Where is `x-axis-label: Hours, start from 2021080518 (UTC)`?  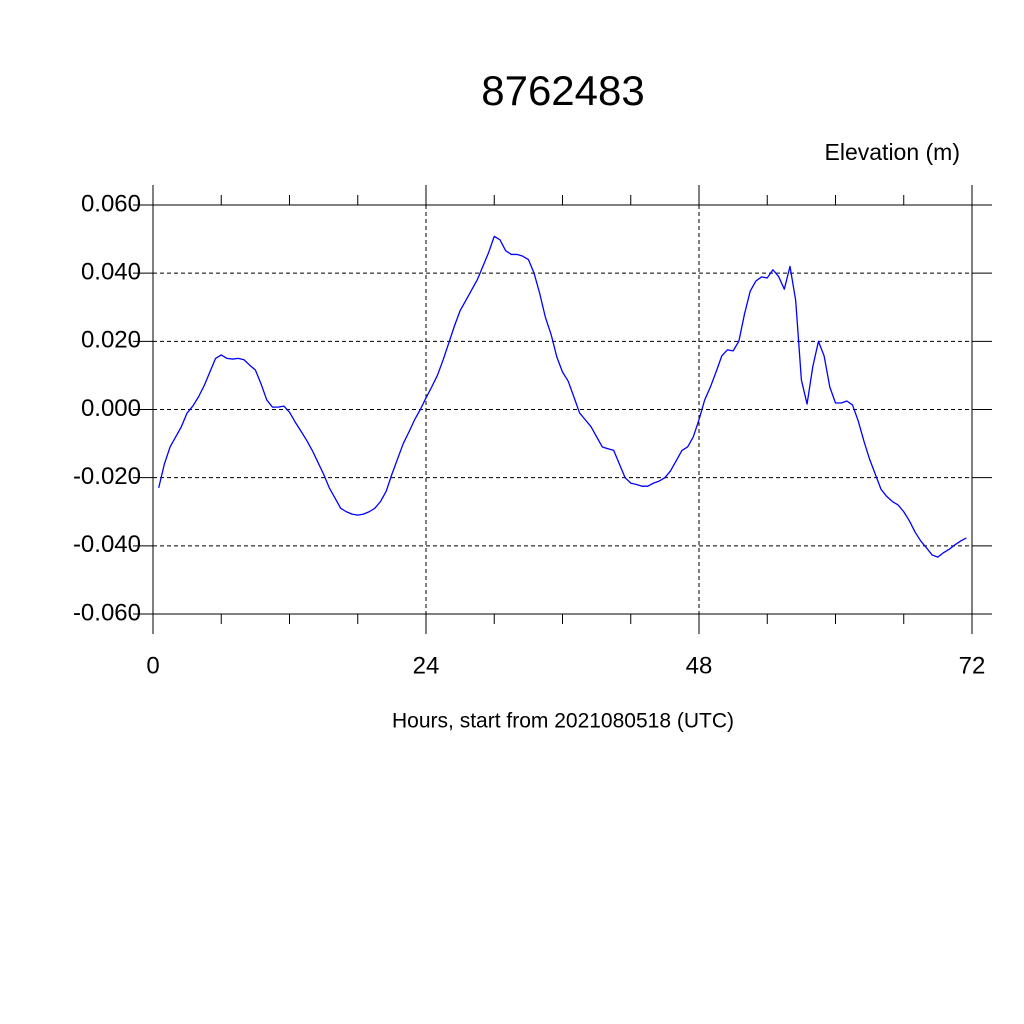
x-axis-label: Hours, start from 2021080518 (UTC) is located at coordinates (563, 721).